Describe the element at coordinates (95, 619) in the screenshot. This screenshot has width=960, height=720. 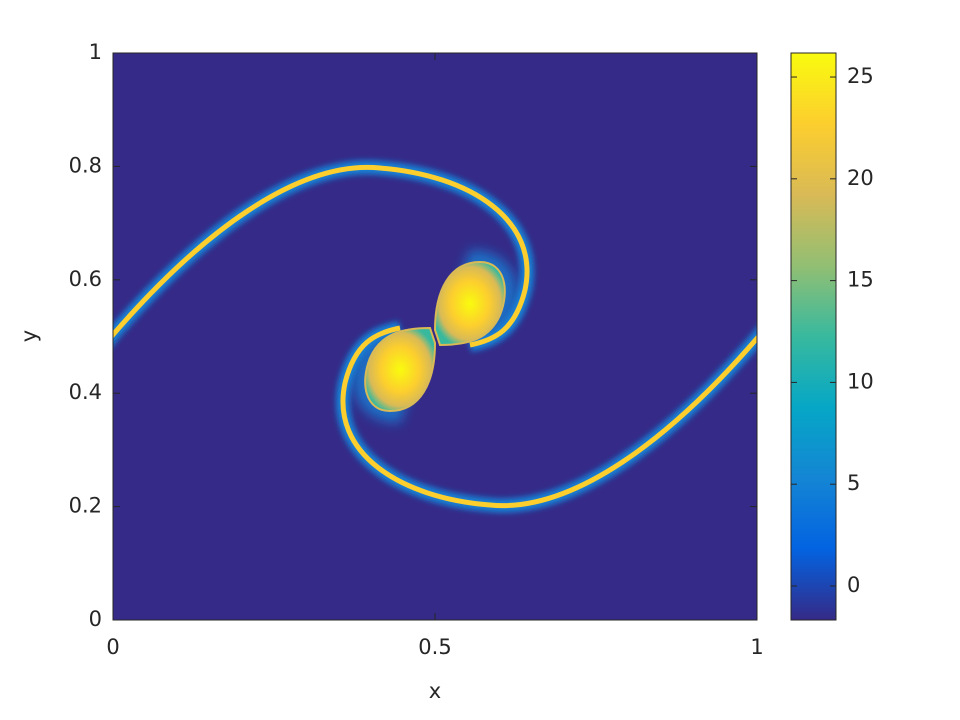
I see `y-tick-label: 0` at that location.